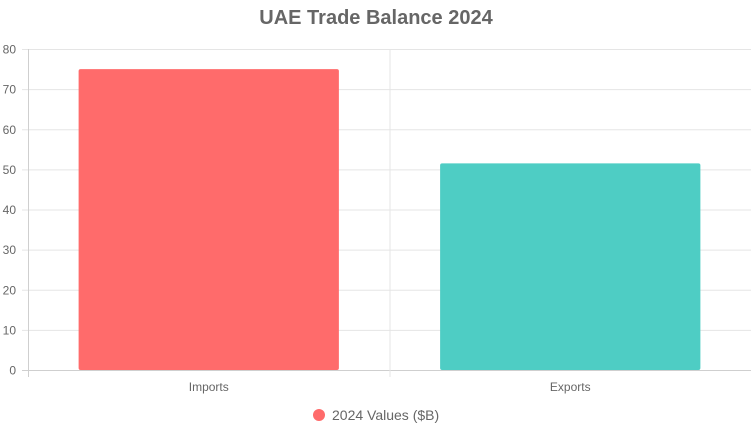 The width and height of the screenshot is (751, 433). What do you see at coordinates (12, 371) in the screenshot?
I see `y-tick-label: 0` at bounding box center [12, 371].